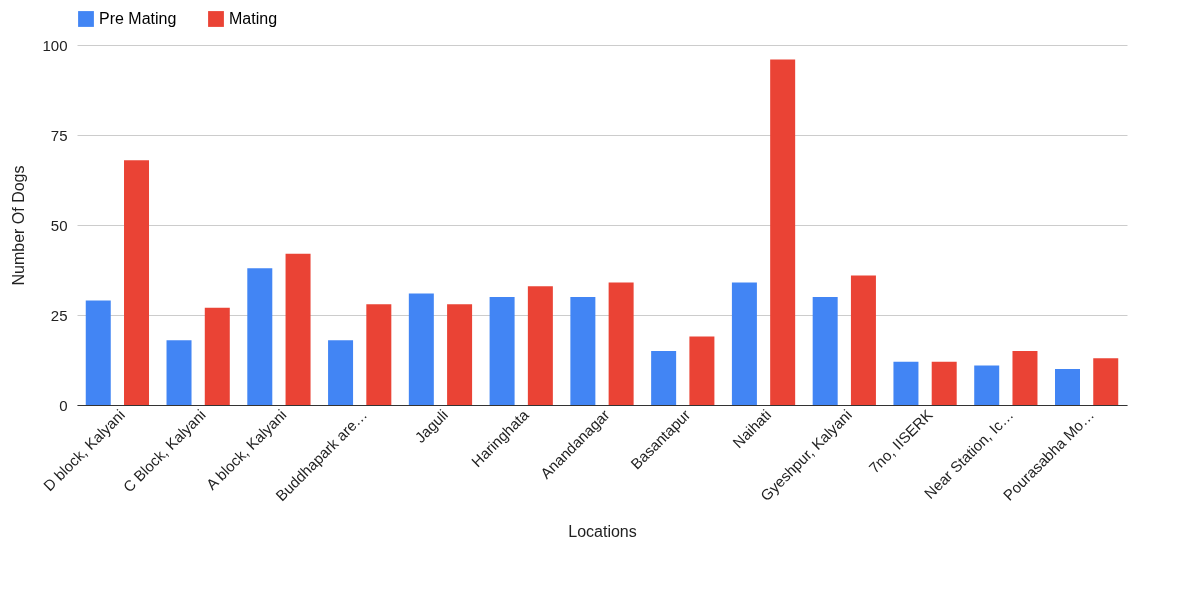 The height and width of the screenshot is (611, 1178). Describe the element at coordinates (19, 225) in the screenshot. I see `y-axis-title: Number Of Dogs` at that location.